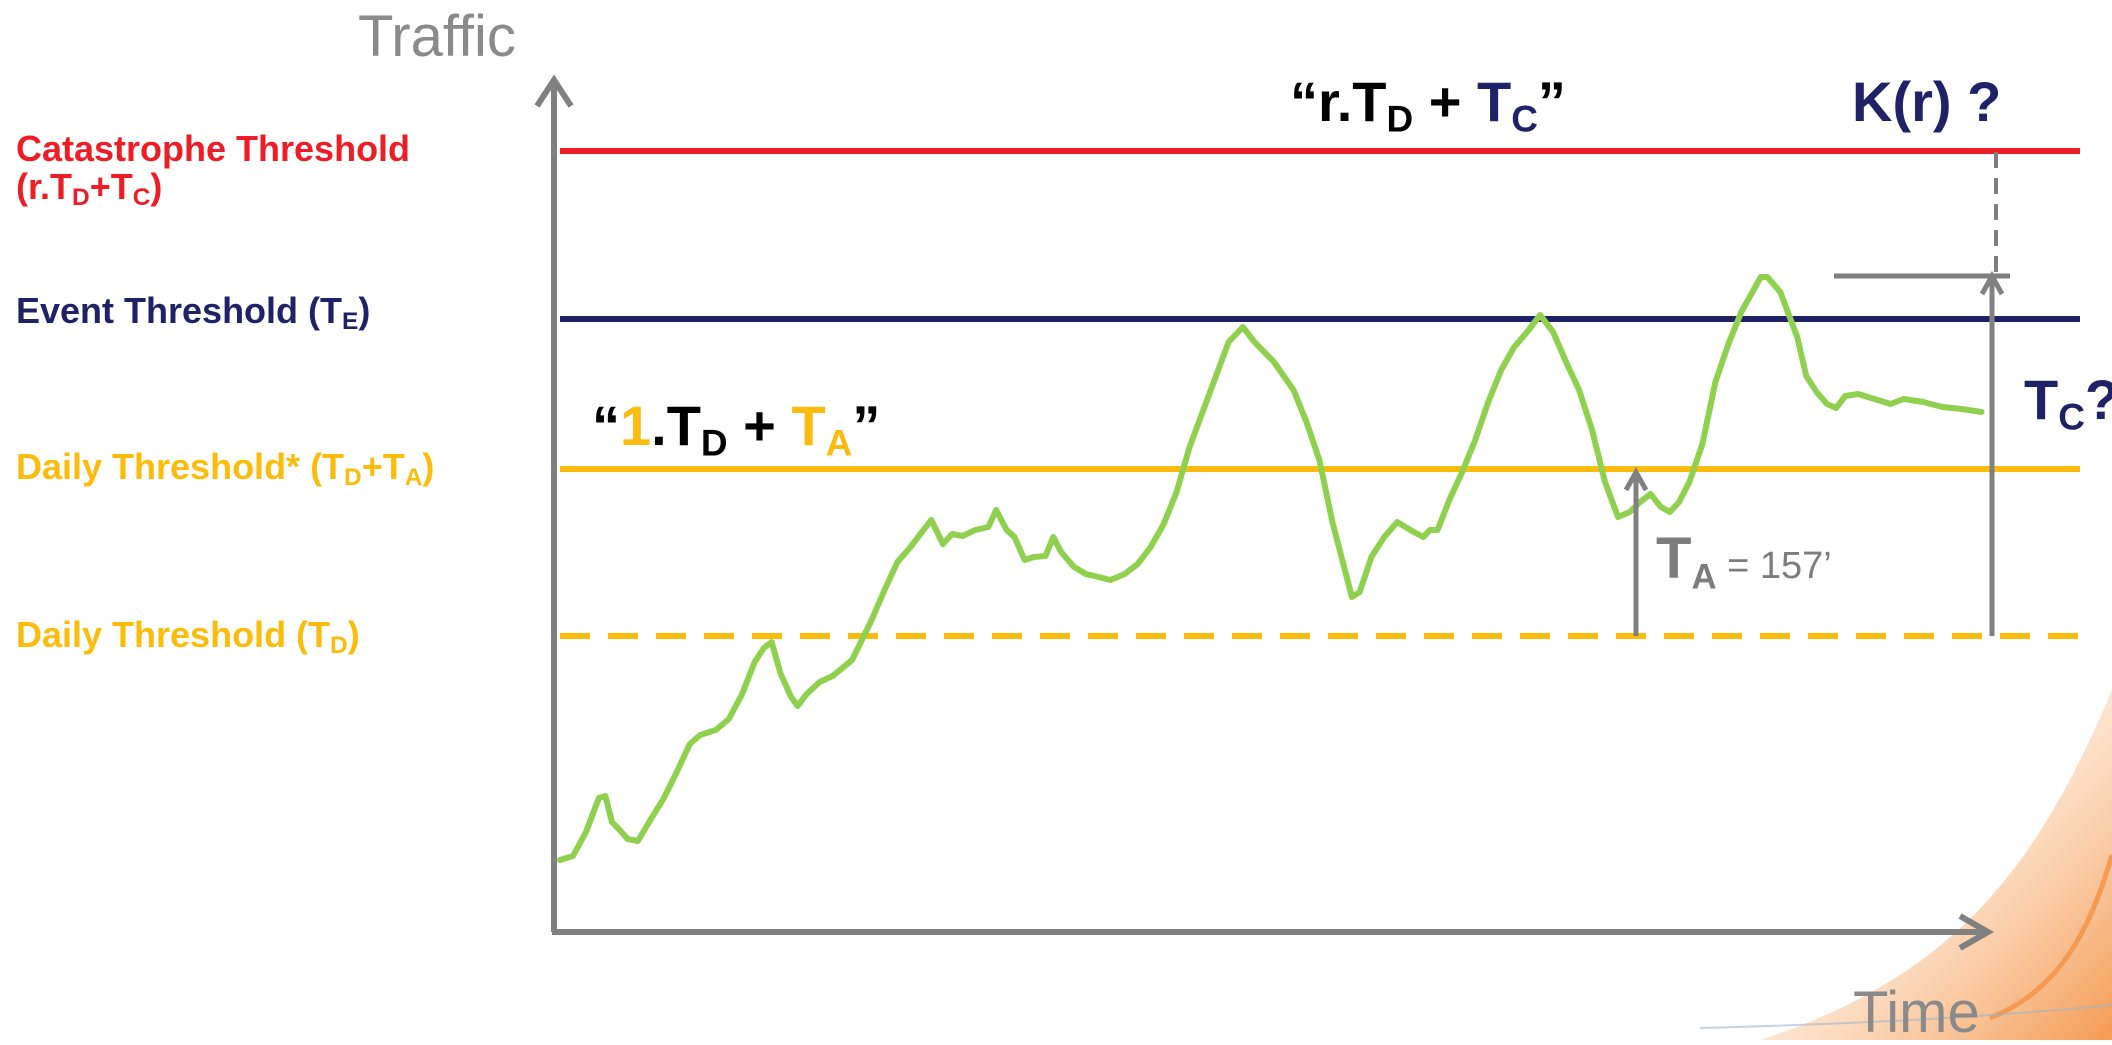 The image size is (2112, 1045). I want to click on corner-accent-underline, so click(1905, 1016).